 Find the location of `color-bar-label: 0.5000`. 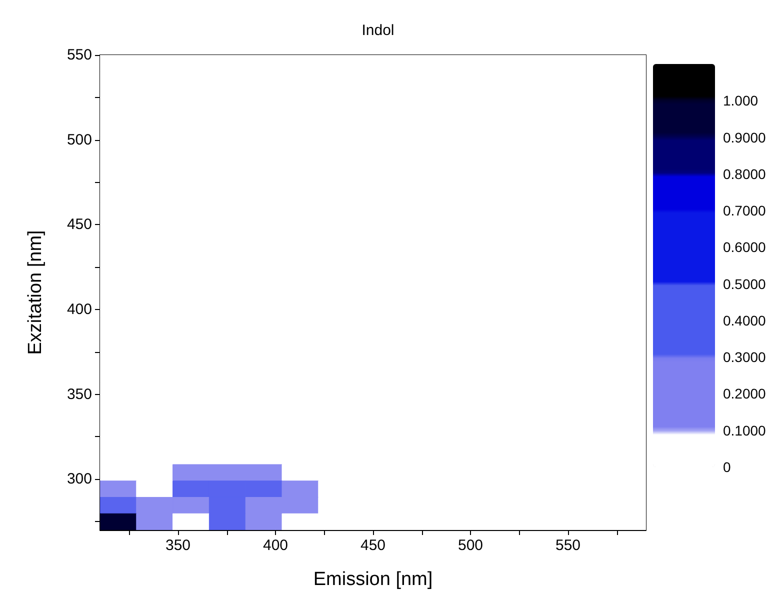

color-bar-label: 0.5000 is located at coordinates (744, 284).